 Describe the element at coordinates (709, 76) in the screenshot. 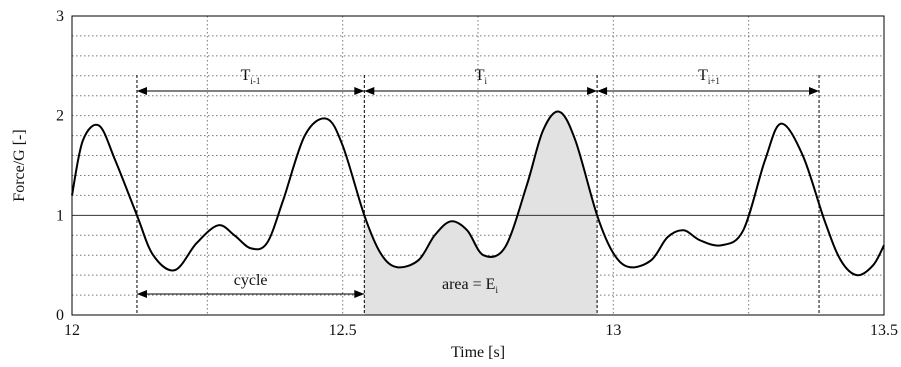

I see `annotation-t-next: Ti+1` at that location.